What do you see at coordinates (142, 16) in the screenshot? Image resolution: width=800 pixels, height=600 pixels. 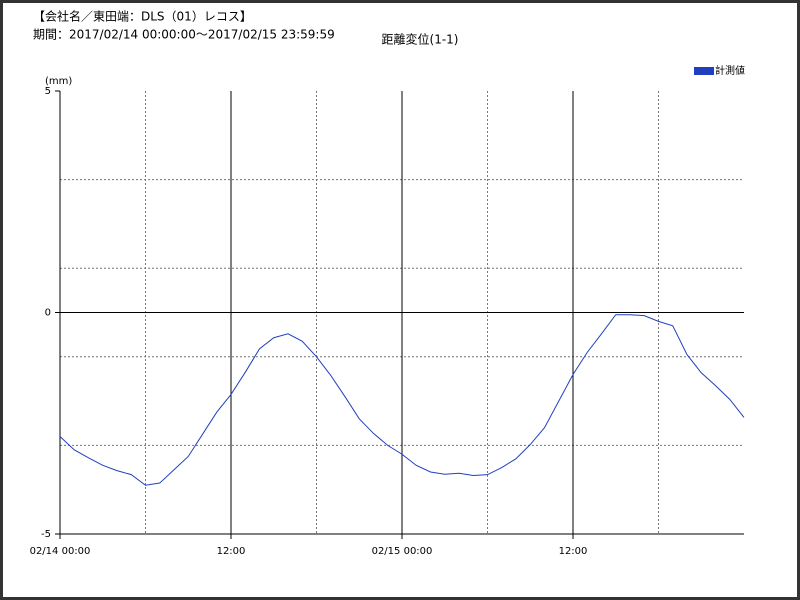 I see `company-title: 【会社名／東田端：DLS（01）レコス】` at bounding box center [142, 16].